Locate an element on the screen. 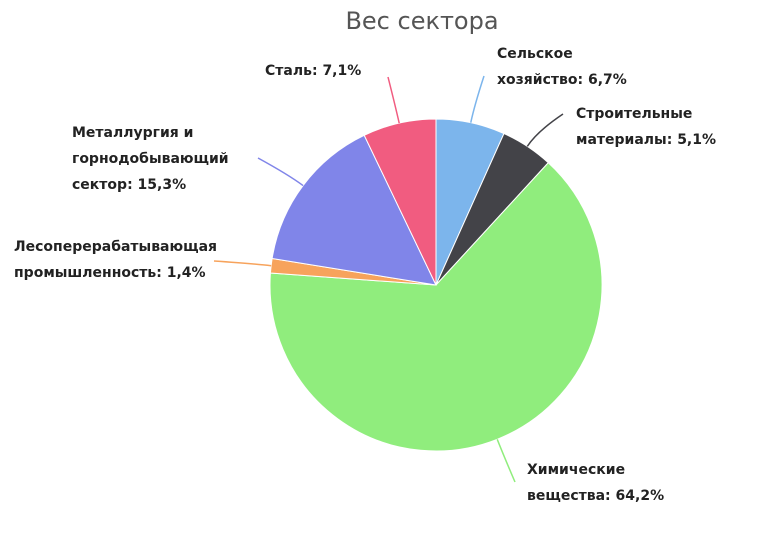 This screenshot has height=540, width=767. category-name: Строительные материалы is located at coordinates (634, 127).